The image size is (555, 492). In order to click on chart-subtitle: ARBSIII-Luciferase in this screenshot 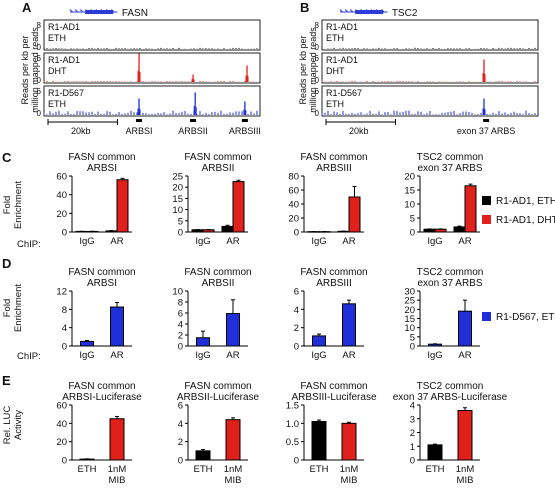, I will do `click(333, 397)`.